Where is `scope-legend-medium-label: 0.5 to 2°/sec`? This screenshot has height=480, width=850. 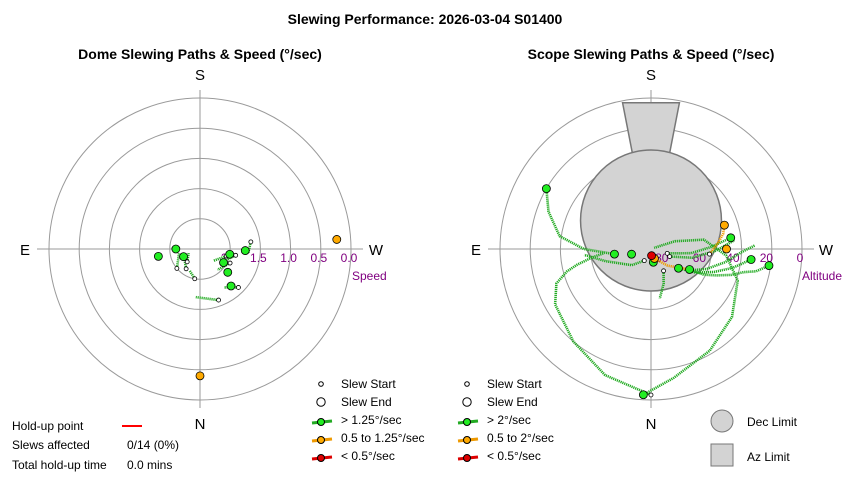
scope-legend-medium-label: 0.5 to 2°/sec is located at coordinates (520, 438).